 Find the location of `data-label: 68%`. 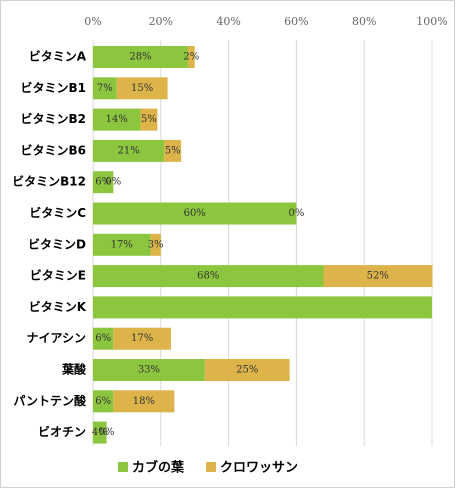

data-label: 68% is located at coordinates (208, 276).